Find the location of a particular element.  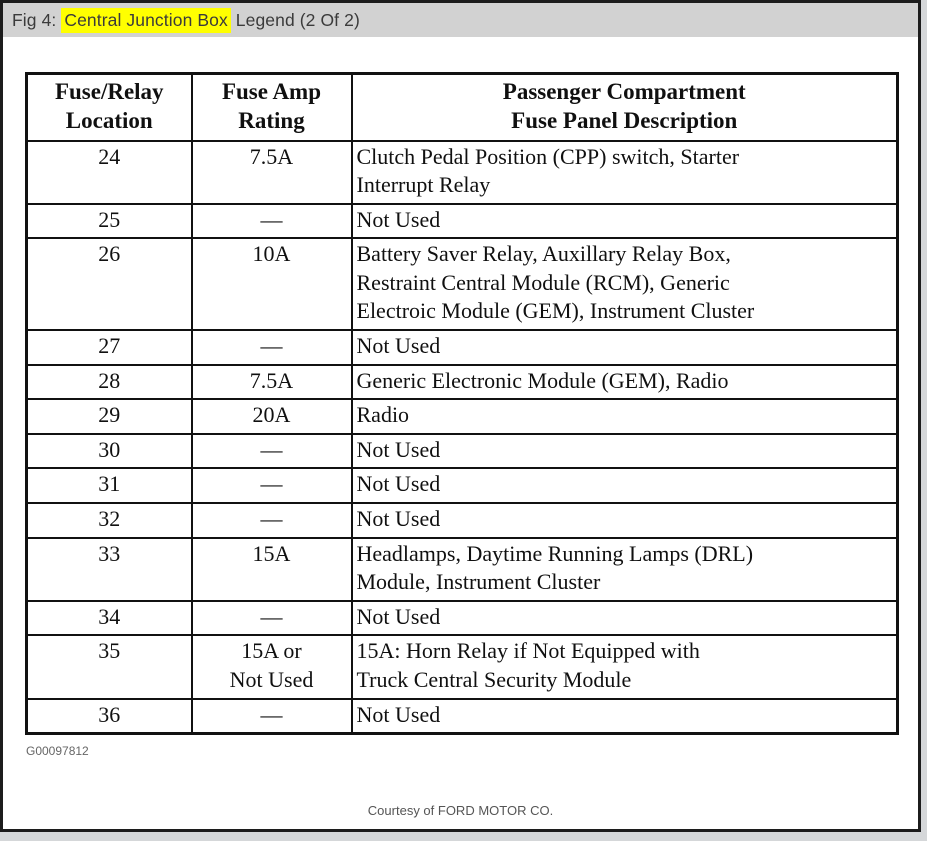

fuse-location: 35 is located at coordinates (109, 667).